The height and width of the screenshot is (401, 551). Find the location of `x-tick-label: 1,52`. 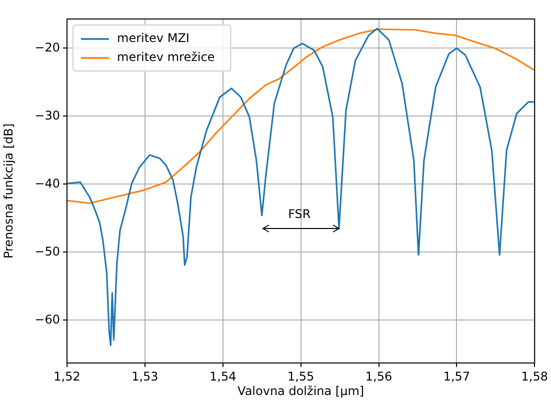

x-tick-label: 1,52 is located at coordinates (67, 376).